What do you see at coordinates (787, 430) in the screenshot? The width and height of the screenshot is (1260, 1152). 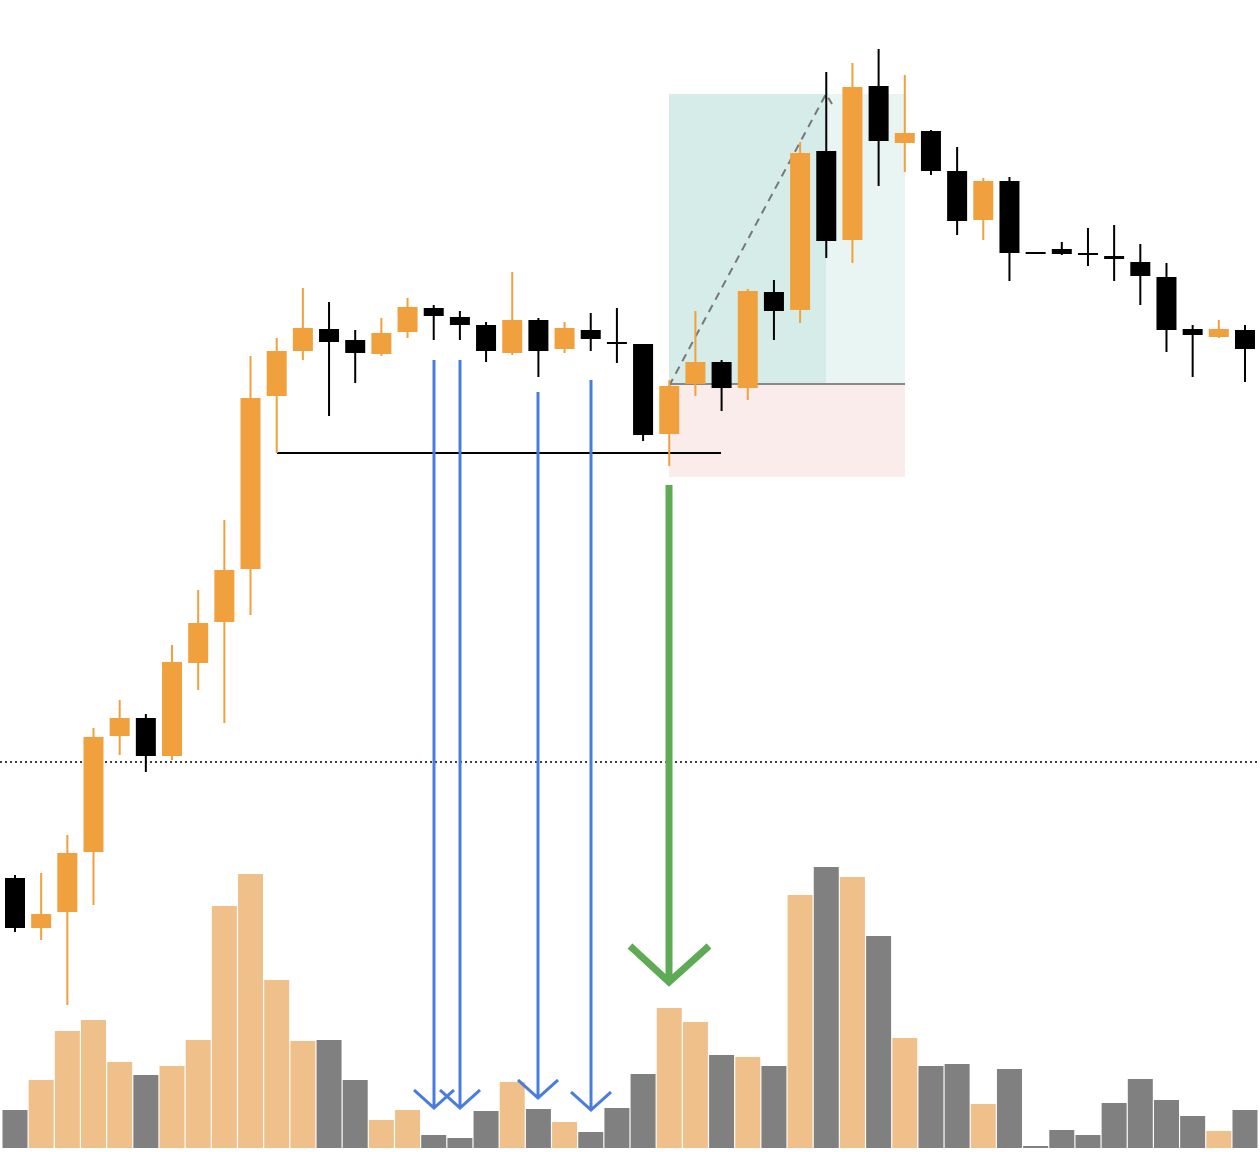 I see `loss-zone` at bounding box center [787, 430].